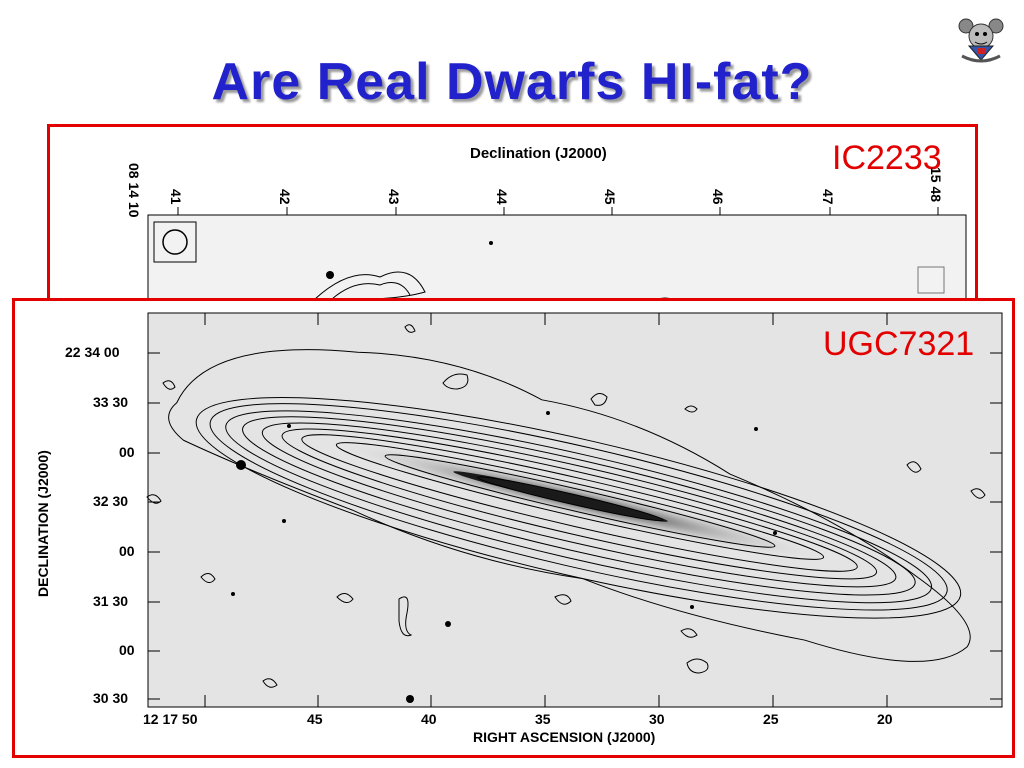  I want to click on y-tick-label: 32 30, so click(111, 501).